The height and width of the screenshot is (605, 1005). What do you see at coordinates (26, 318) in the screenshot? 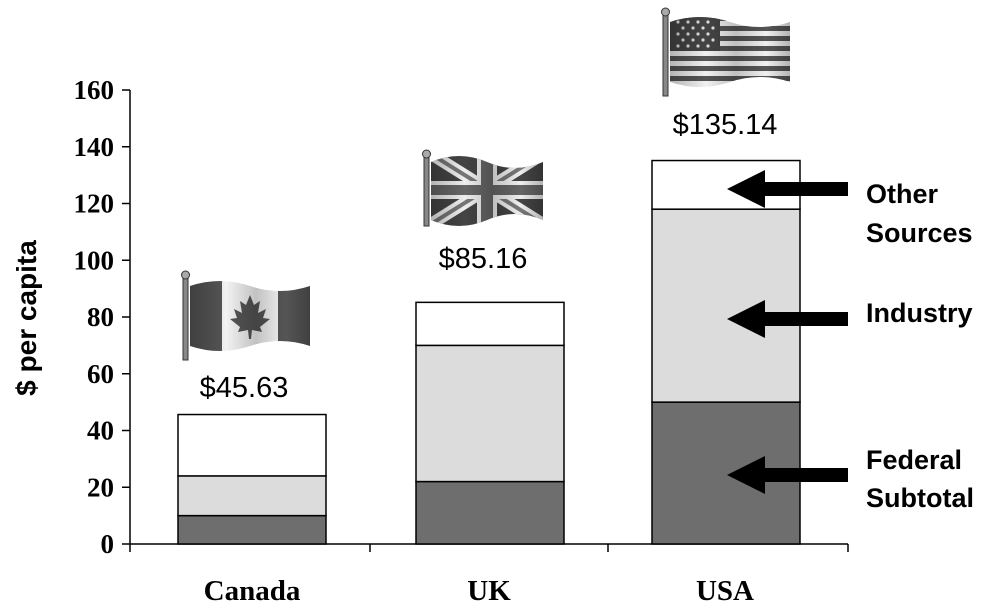
I see `y-axis-label: $ per capita` at bounding box center [26, 318].